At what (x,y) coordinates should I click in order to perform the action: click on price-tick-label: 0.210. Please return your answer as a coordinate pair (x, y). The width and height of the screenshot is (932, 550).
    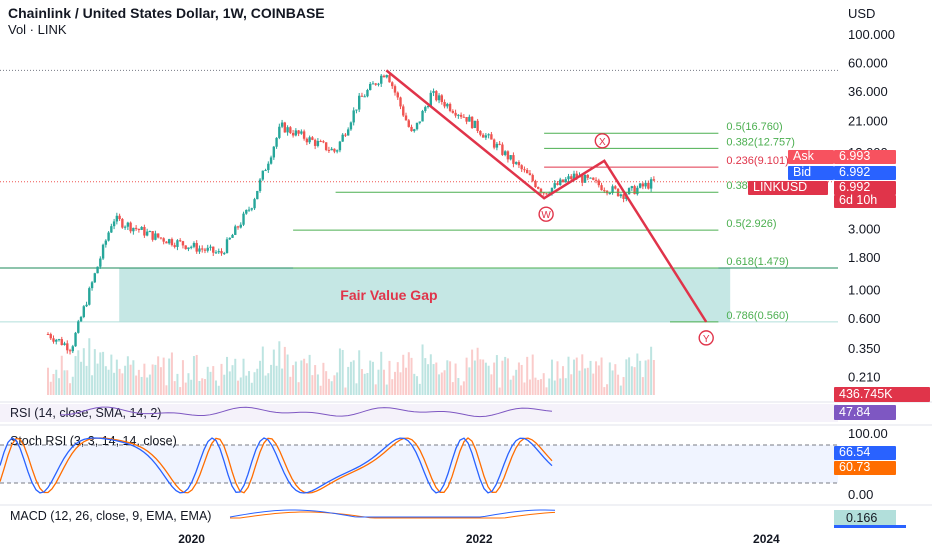
    Looking at the image, I should click on (864, 376).